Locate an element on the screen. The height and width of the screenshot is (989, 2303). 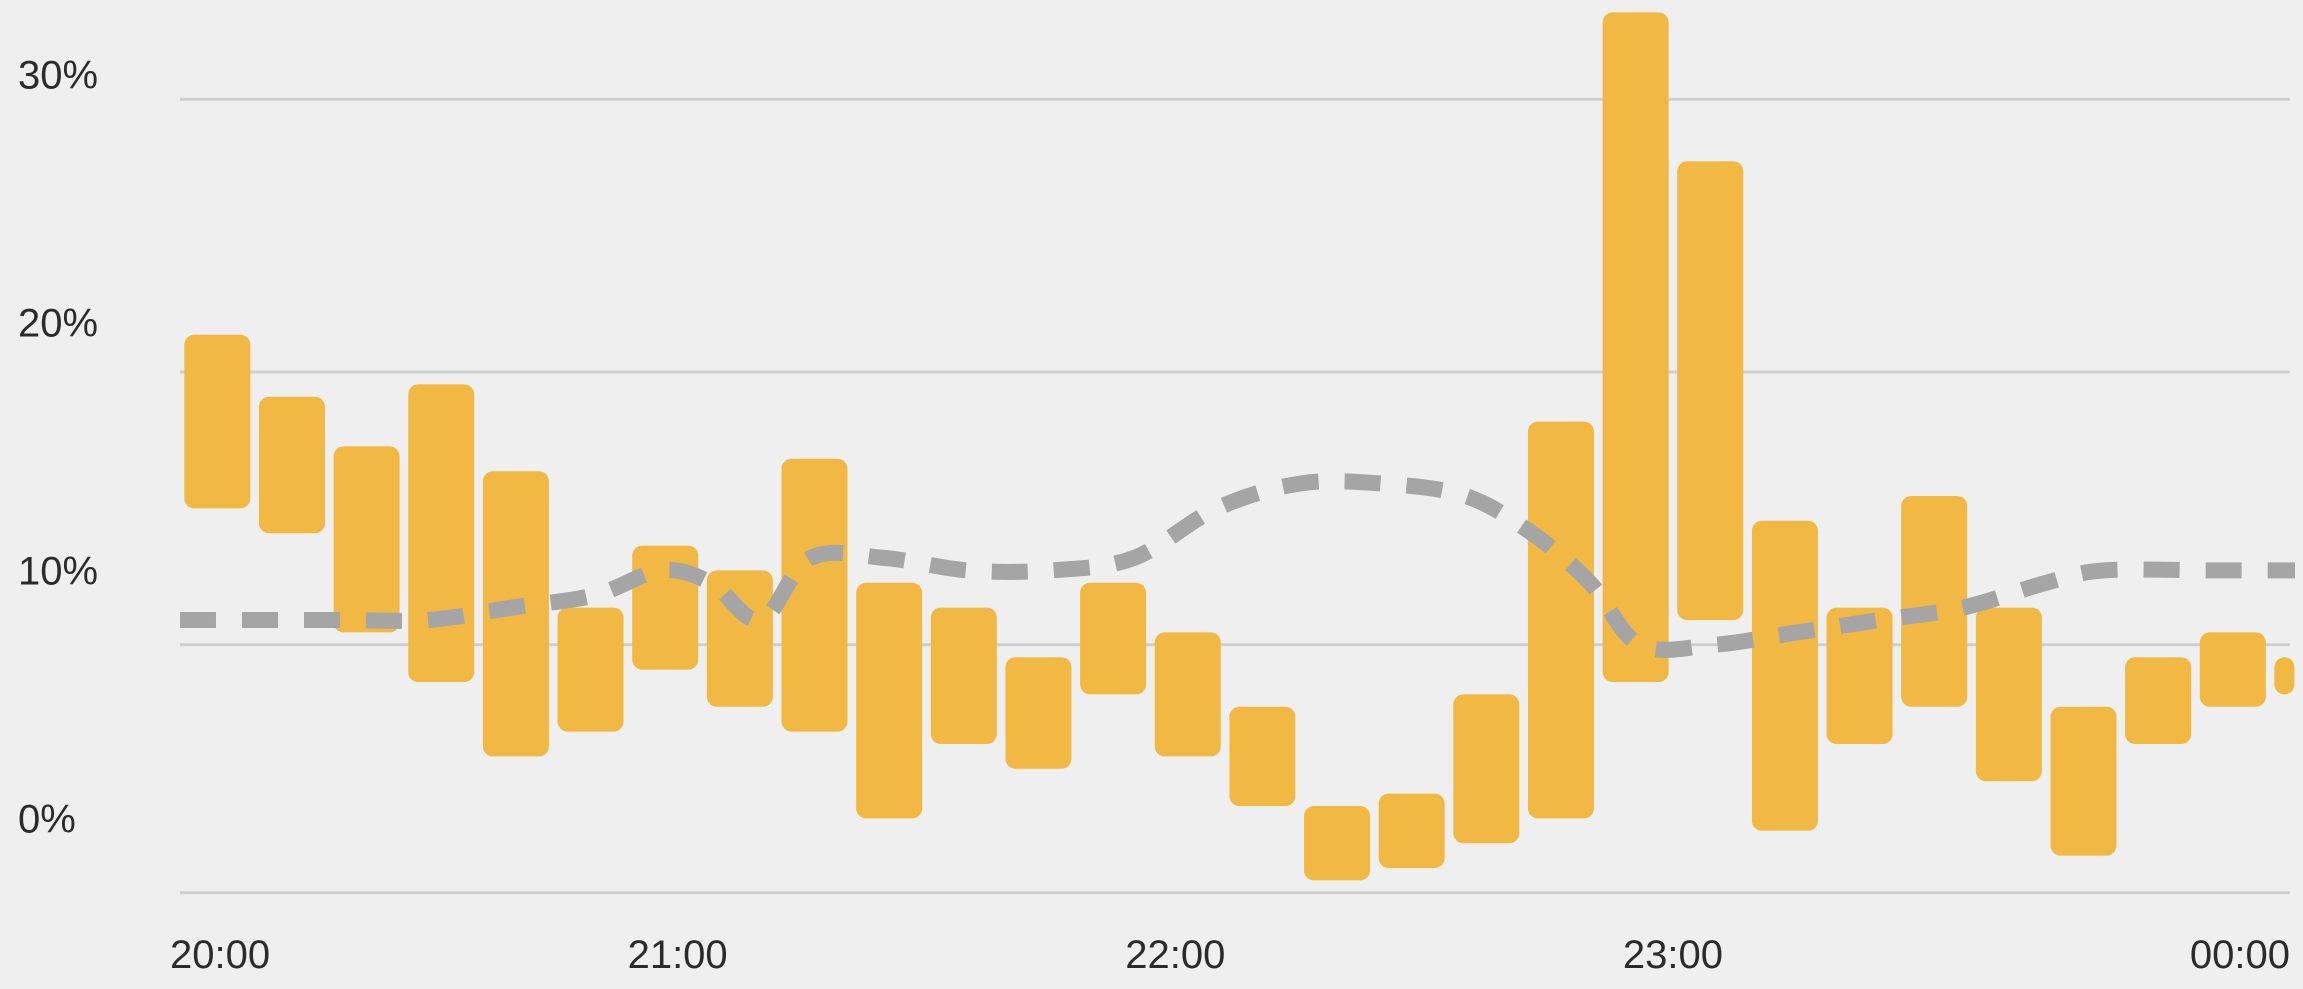
y-tick-label-2: 10% is located at coordinates (58, 571).